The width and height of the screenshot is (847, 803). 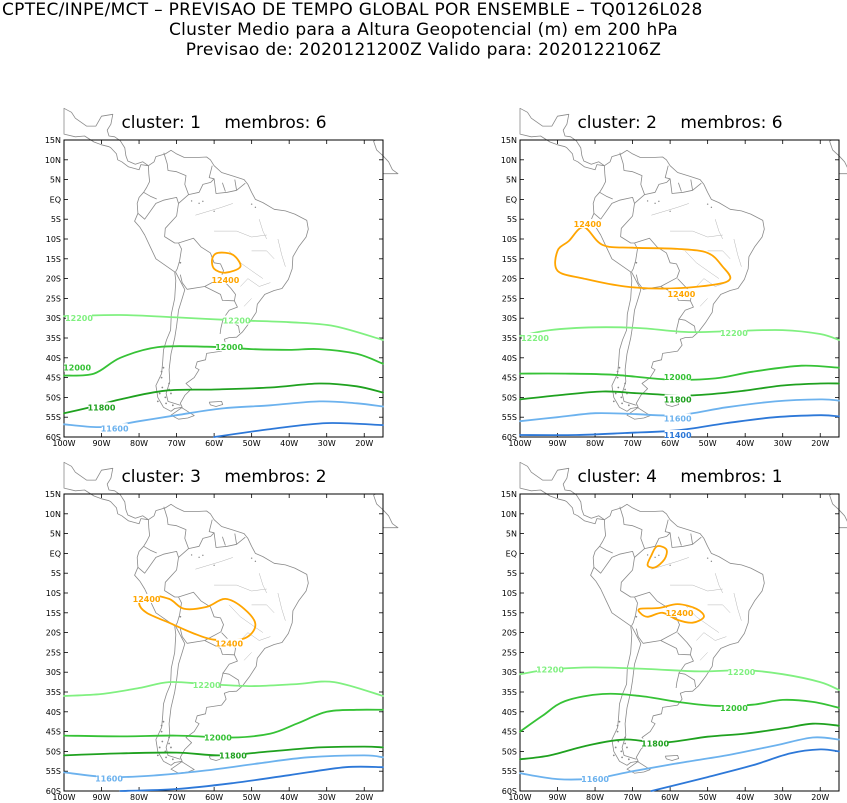 I want to click on panel-2-title: cluster: 2 membros: 6, so click(x=680, y=123).